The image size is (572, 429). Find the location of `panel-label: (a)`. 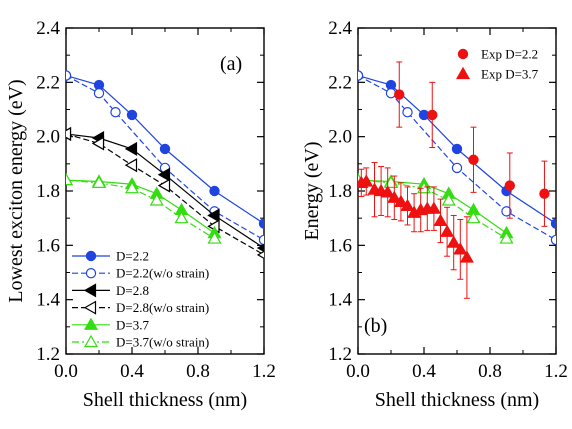

panel-label: (a) is located at coordinates (231, 64).